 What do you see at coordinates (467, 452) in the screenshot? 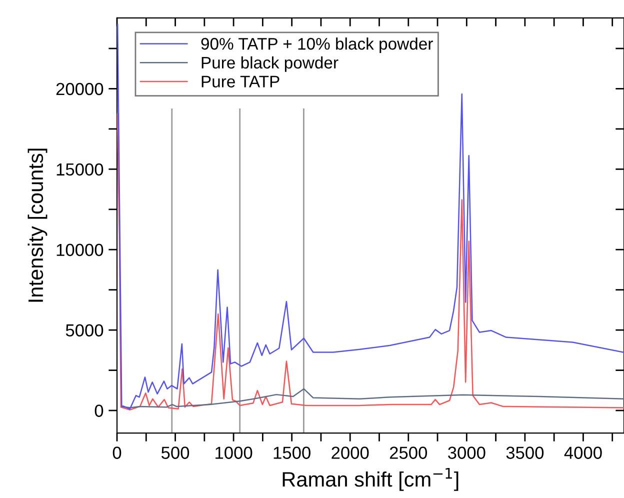
I see `x-tick-label: 3000` at bounding box center [467, 452].